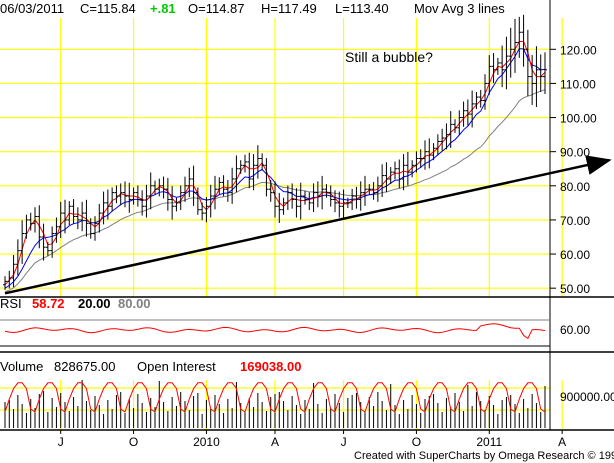 The height and width of the screenshot is (463, 614). I want to click on y-tick-label: 80.00, so click(575, 187).